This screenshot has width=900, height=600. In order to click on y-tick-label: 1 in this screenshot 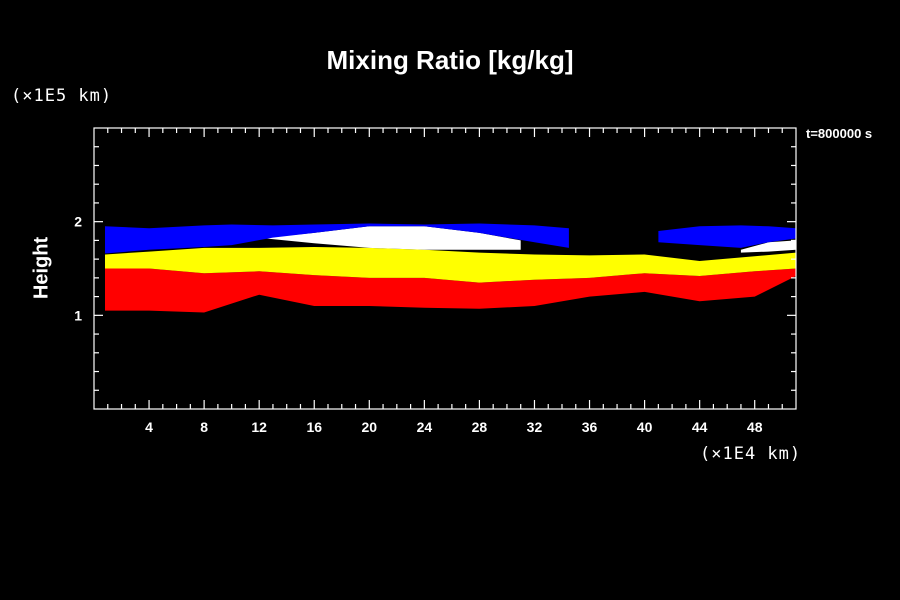, I will do `click(78, 315)`.